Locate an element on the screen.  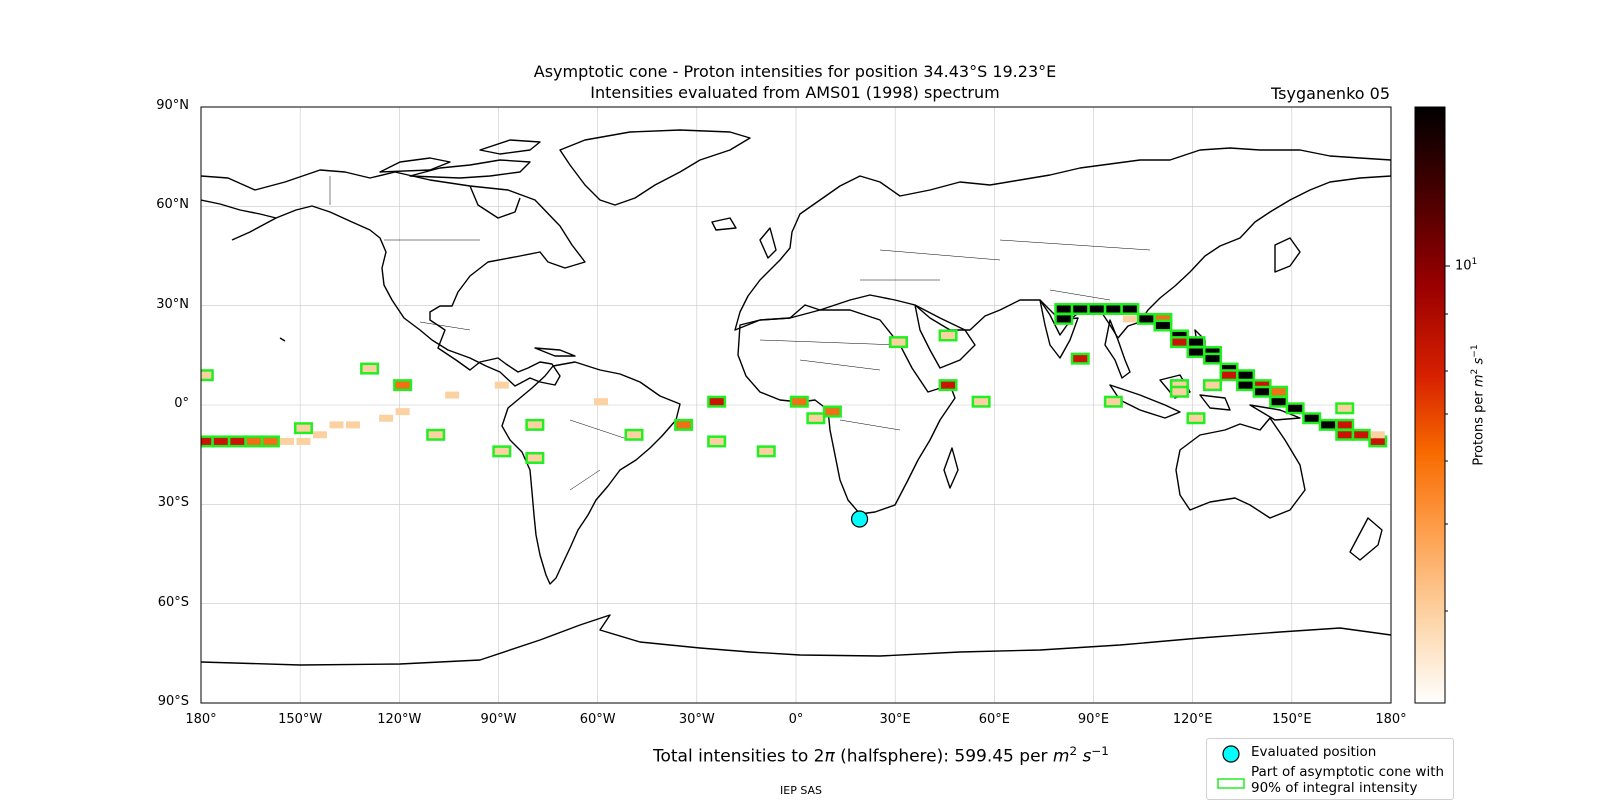
uk is located at coordinates (768, 243).